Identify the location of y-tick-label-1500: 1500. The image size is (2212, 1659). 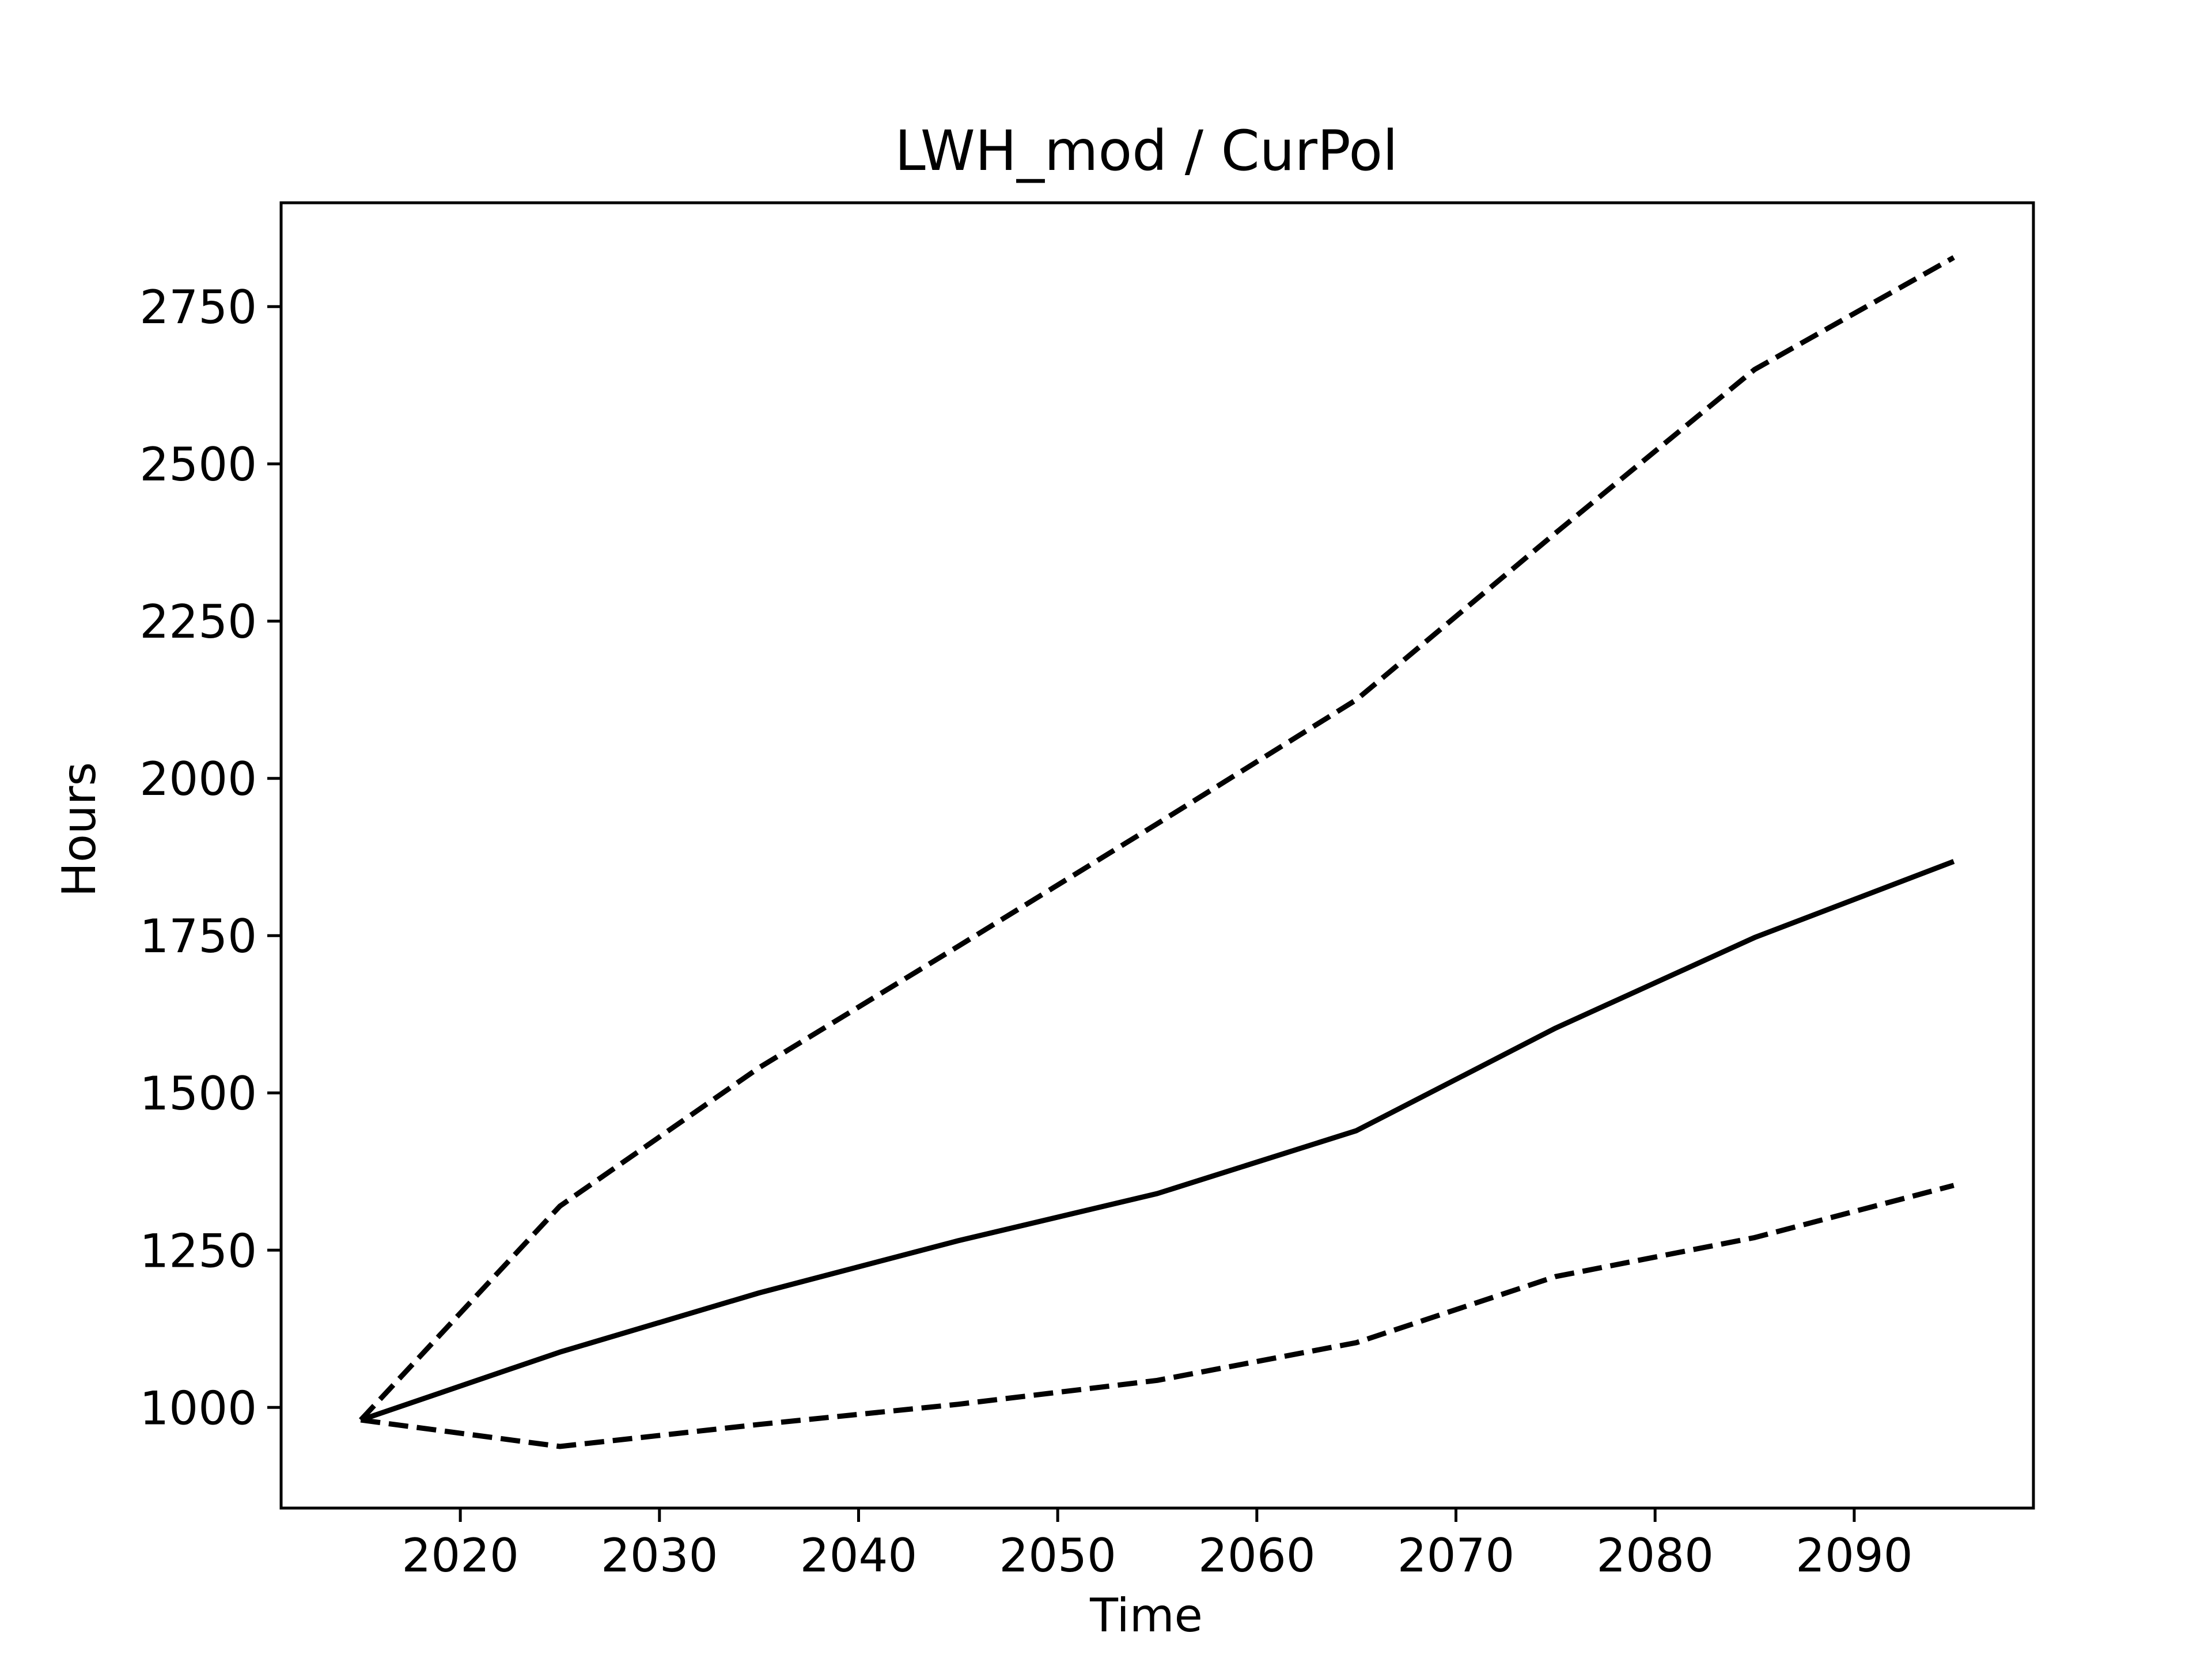
(198, 1093).